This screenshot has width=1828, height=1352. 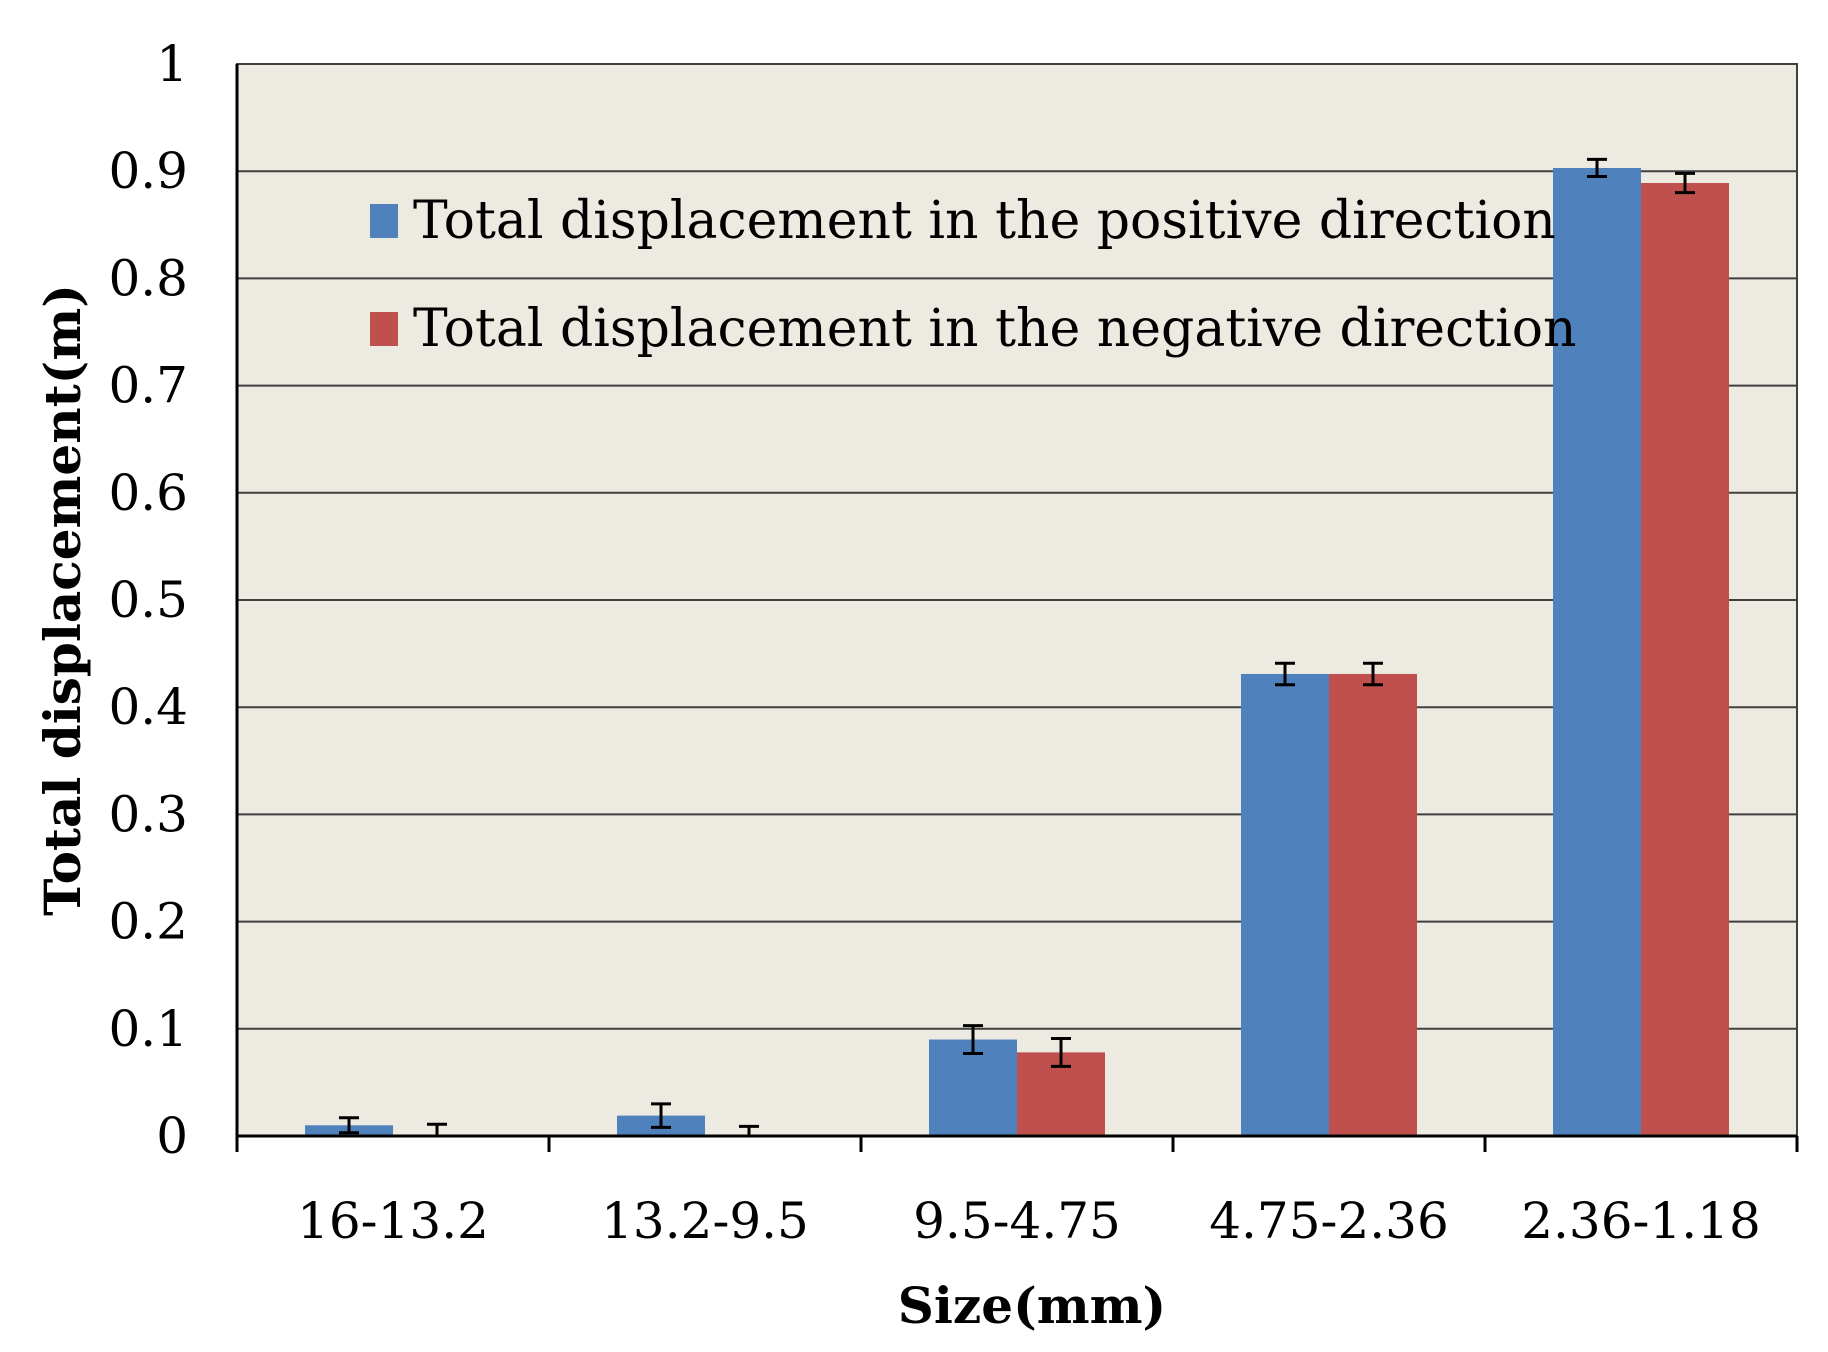 What do you see at coordinates (384, 329) in the screenshot?
I see `legend-swatch-negative` at bounding box center [384, 329].